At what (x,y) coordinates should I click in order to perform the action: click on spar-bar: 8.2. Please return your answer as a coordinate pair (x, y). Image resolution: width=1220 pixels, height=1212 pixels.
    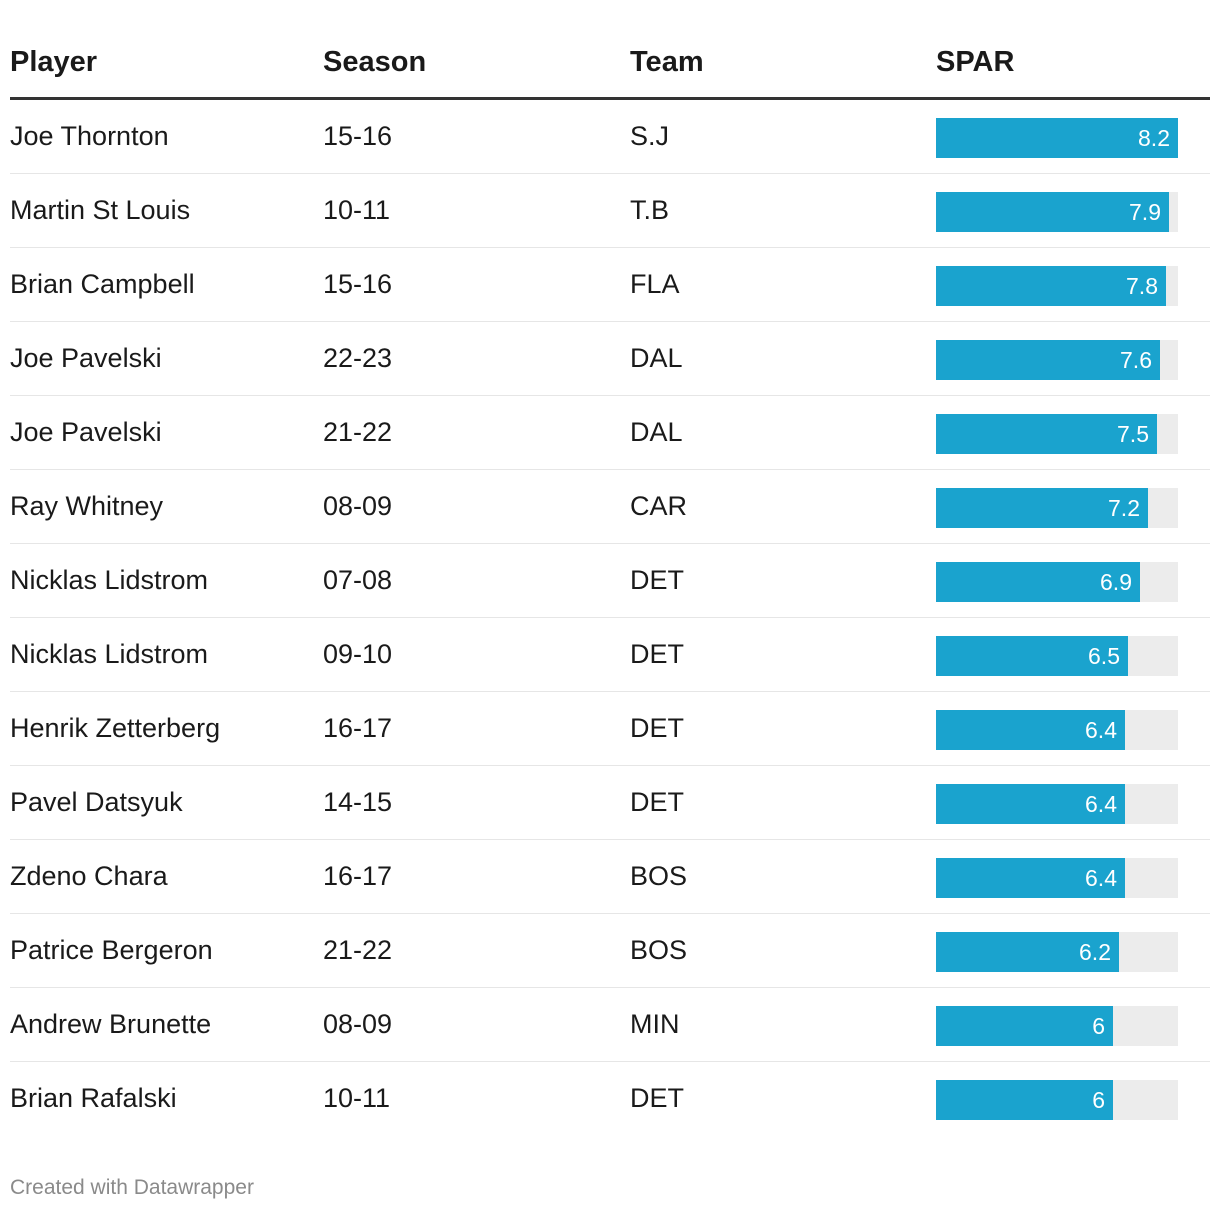
    Looking at the image, I should click on (1057, 138).